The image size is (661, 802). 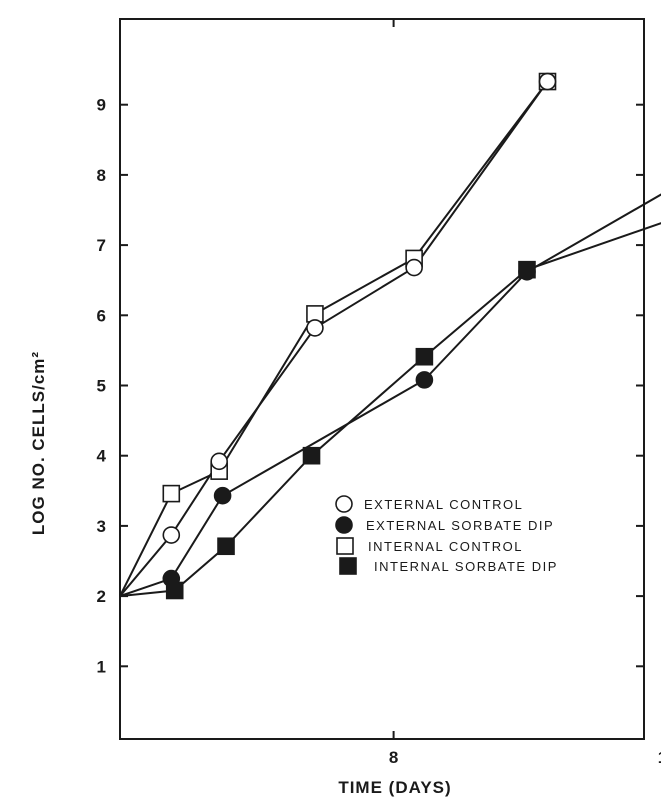 What do you see at coordinates (344, 504) in the screenshot?
I see `legend-marker-external-control` at bounding box center [344, 504].